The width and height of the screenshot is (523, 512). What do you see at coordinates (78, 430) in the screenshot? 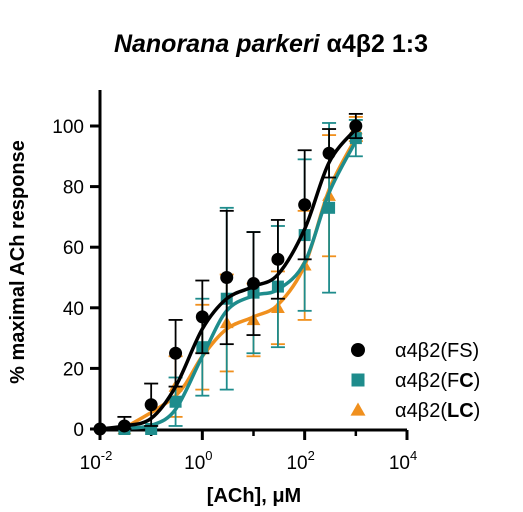
I see `y-tick-label: 0` at bounding box center [78, 430].